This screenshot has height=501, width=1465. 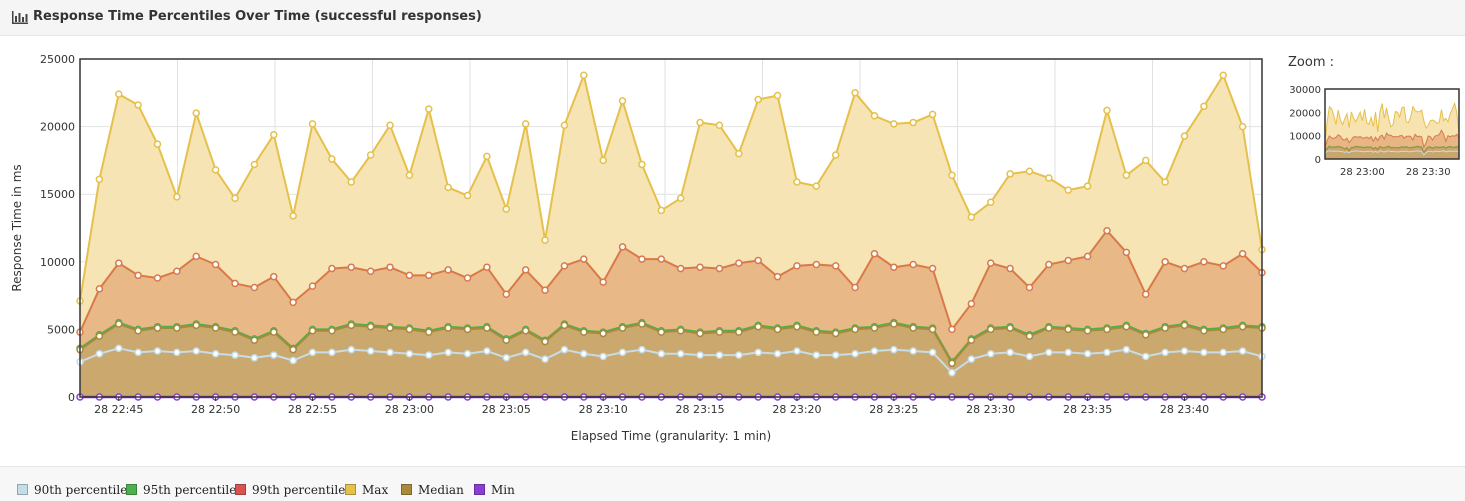 I want to click on legend-item-90th-percentile: 90th percentile, so click(x=72, y=490).